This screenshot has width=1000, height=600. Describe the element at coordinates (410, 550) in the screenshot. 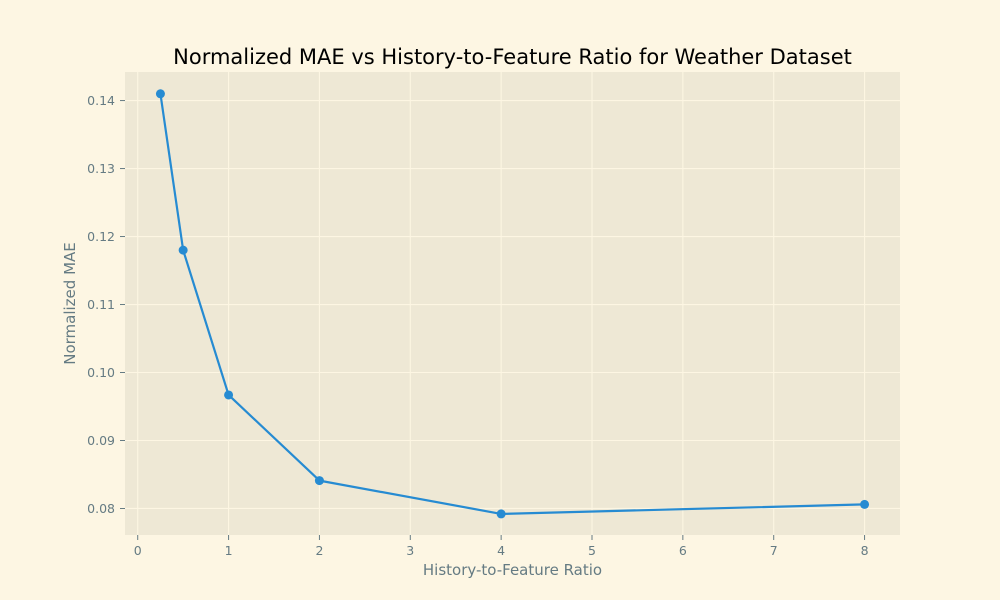

I see `x-tick-label: 3` at that location.